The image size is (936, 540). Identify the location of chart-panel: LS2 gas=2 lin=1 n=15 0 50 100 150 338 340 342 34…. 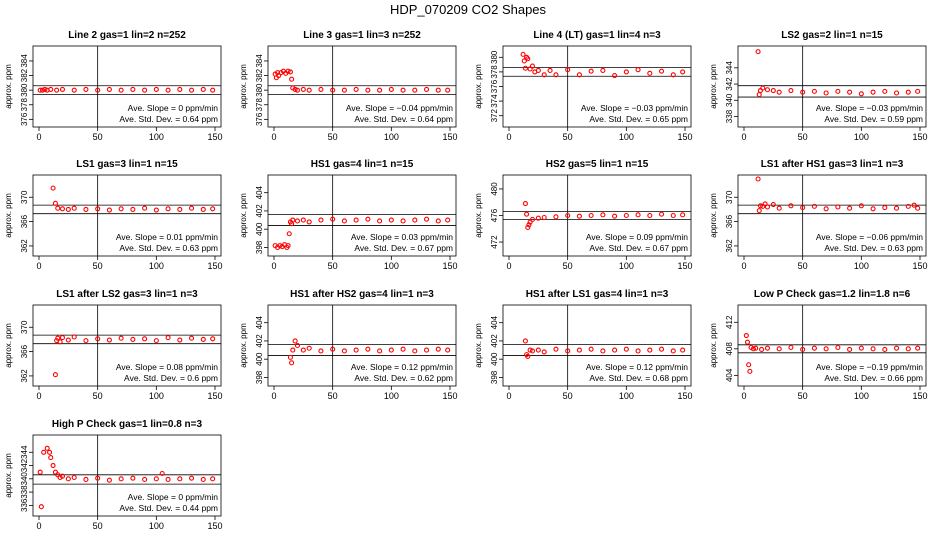
(818, 86).